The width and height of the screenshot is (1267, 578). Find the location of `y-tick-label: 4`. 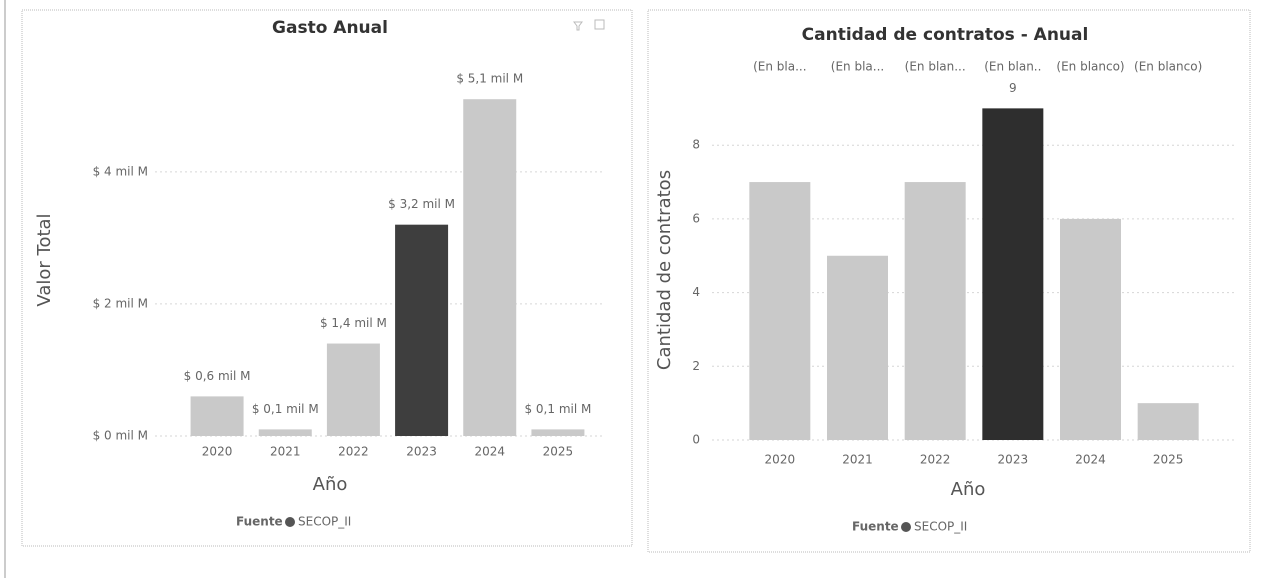

y-tick-label: 4 is located at coordinates (696, 292).